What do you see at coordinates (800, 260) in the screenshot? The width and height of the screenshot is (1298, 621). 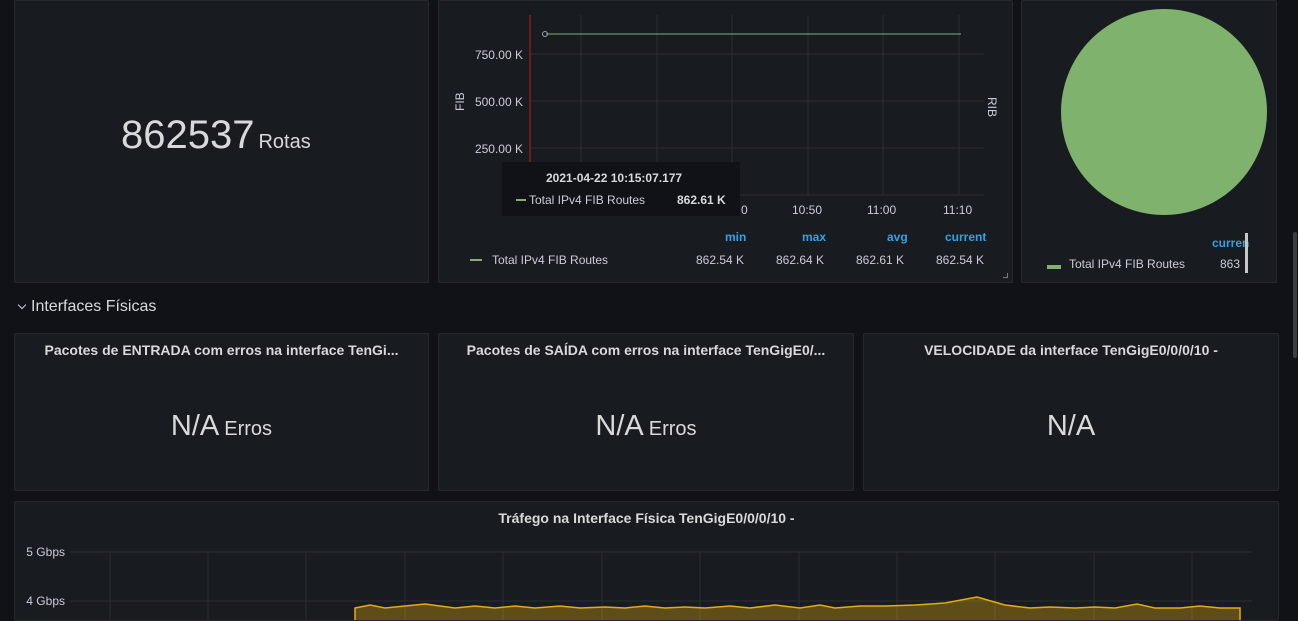 I see `legend-value-max: 862.64 K` at bounding box center [800, 260].